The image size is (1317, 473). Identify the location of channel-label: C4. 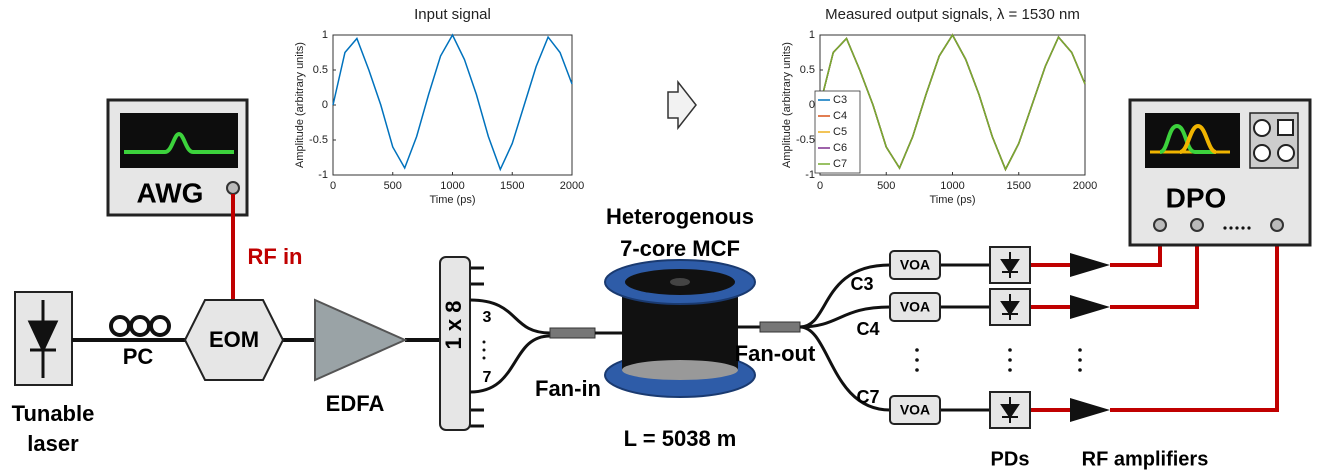
(867, 329).